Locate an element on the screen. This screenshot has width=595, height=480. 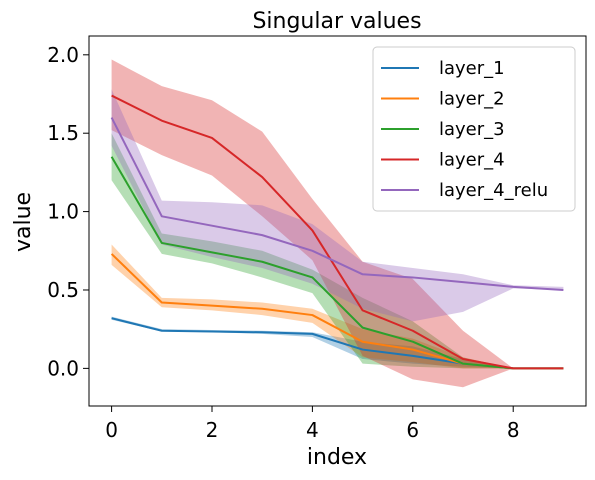
legend: layer_1 layer_2 layer_3 layer_4 layer_4_relu is located at coordinates (474, 129).